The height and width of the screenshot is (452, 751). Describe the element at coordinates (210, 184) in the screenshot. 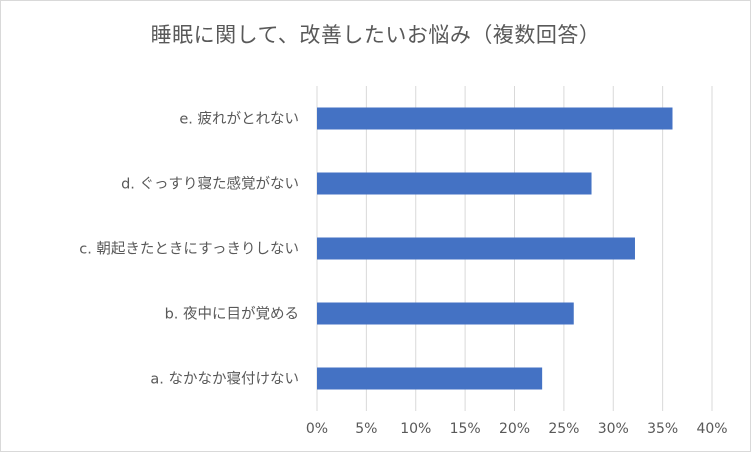

I see `category-label: d. ぐっすり寝た感覚がない` at that location.